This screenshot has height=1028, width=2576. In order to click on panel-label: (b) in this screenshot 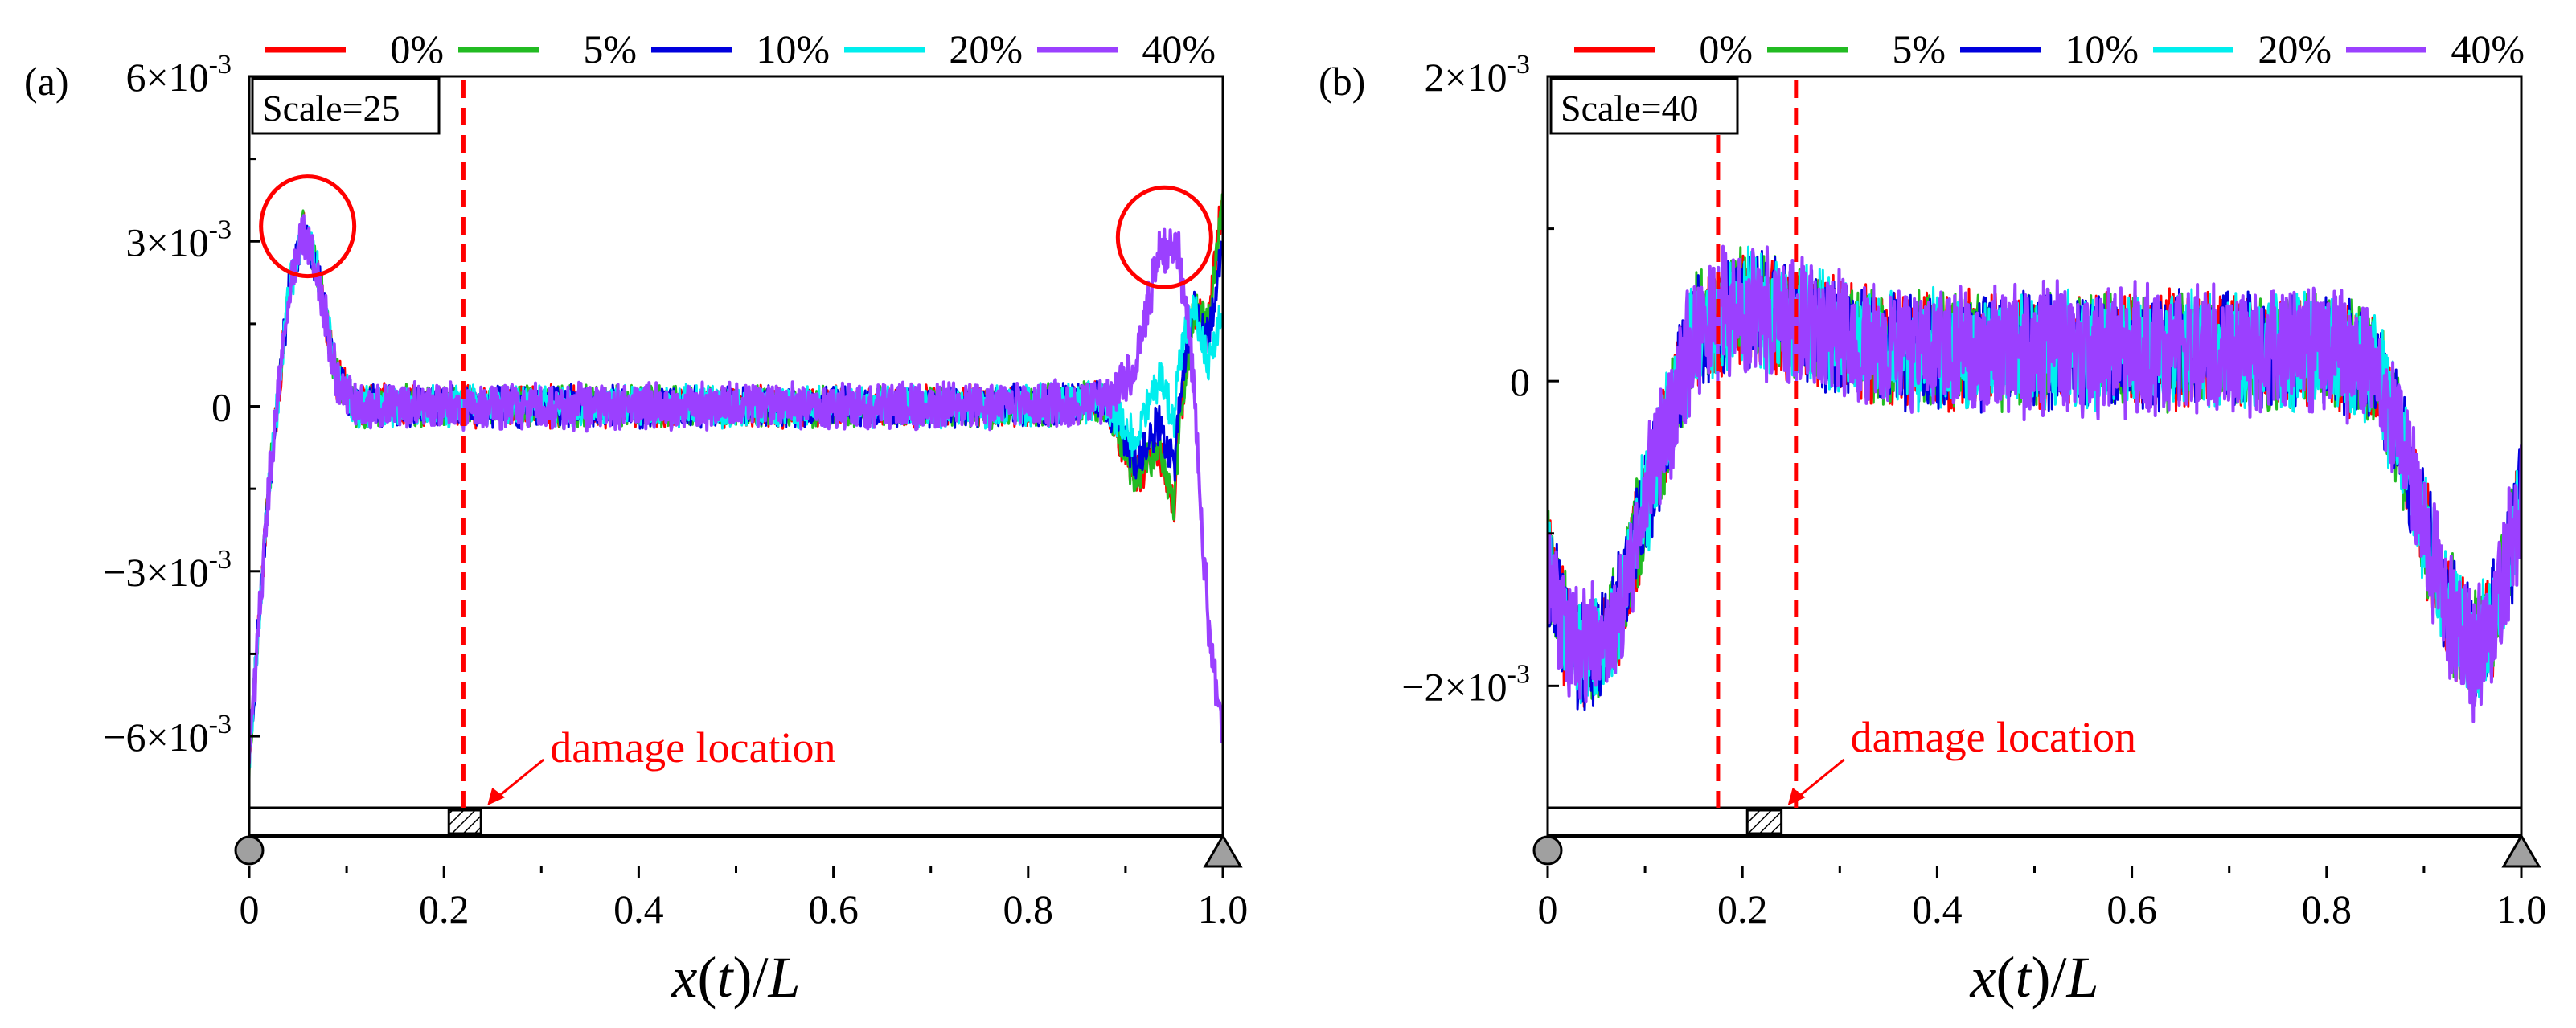, I will do `click(1342, 82)`.